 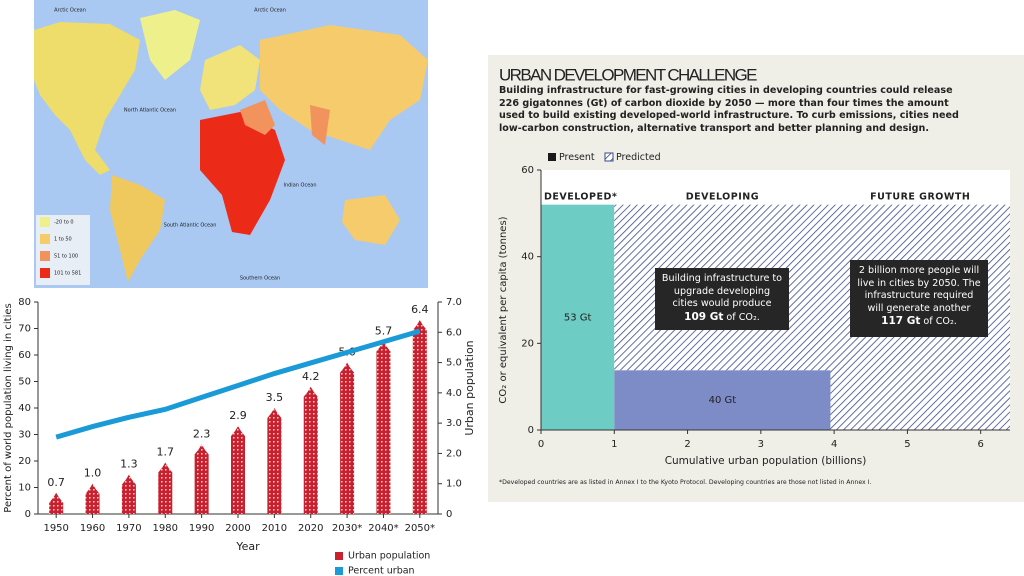 What do you see at coordinates (87, 98) in the screenshot?
I see `north-america` at bounding box center [87, 98].